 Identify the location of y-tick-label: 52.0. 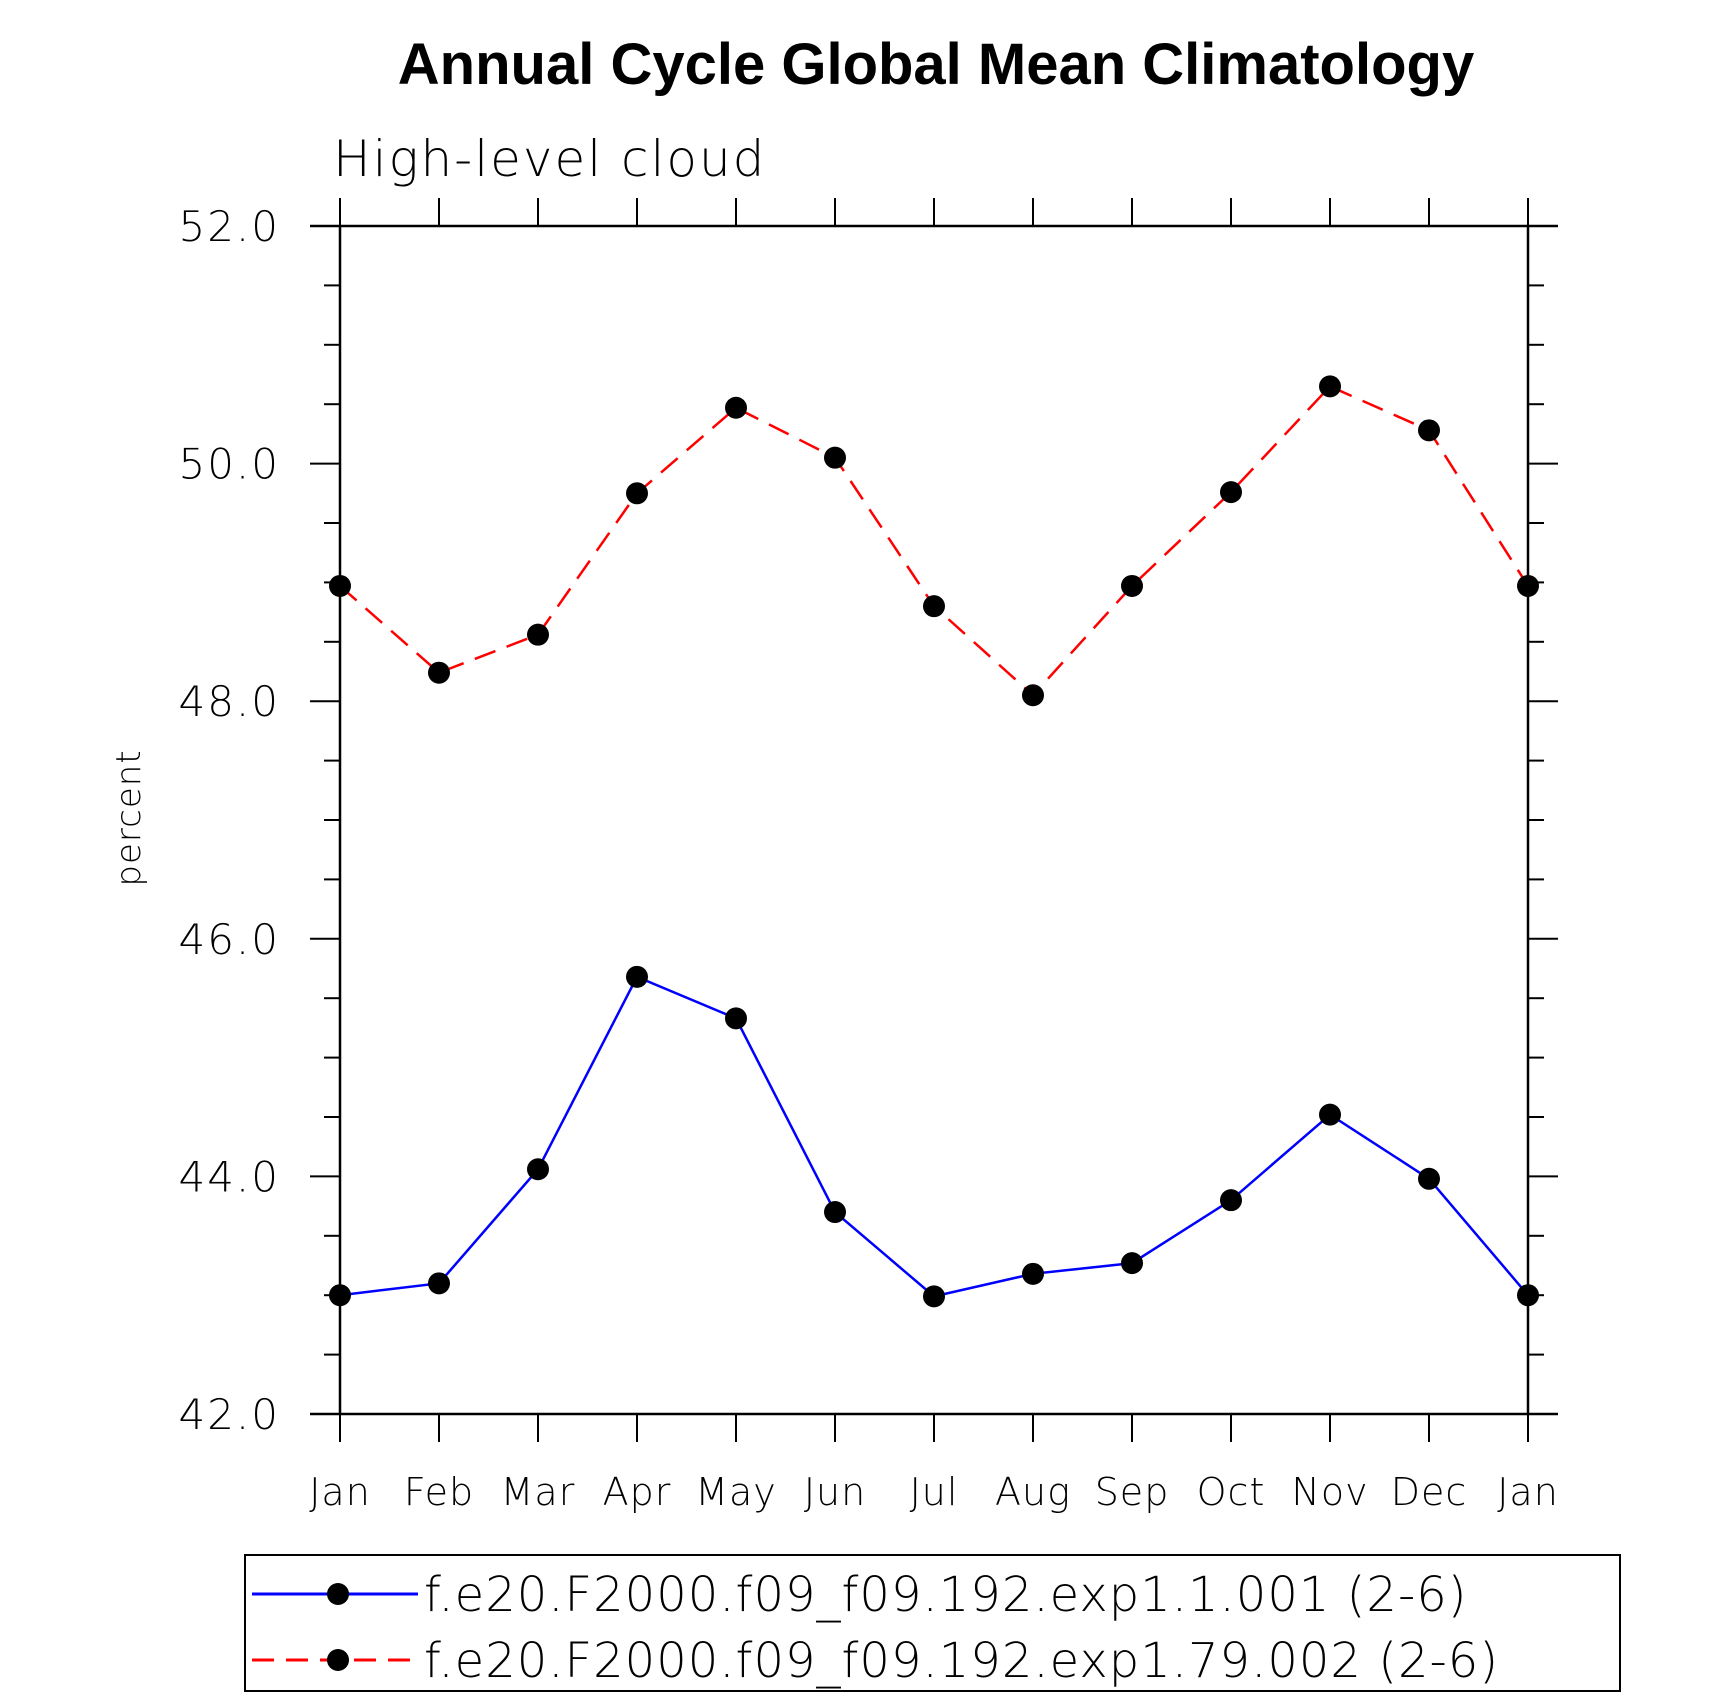
(229, 226).